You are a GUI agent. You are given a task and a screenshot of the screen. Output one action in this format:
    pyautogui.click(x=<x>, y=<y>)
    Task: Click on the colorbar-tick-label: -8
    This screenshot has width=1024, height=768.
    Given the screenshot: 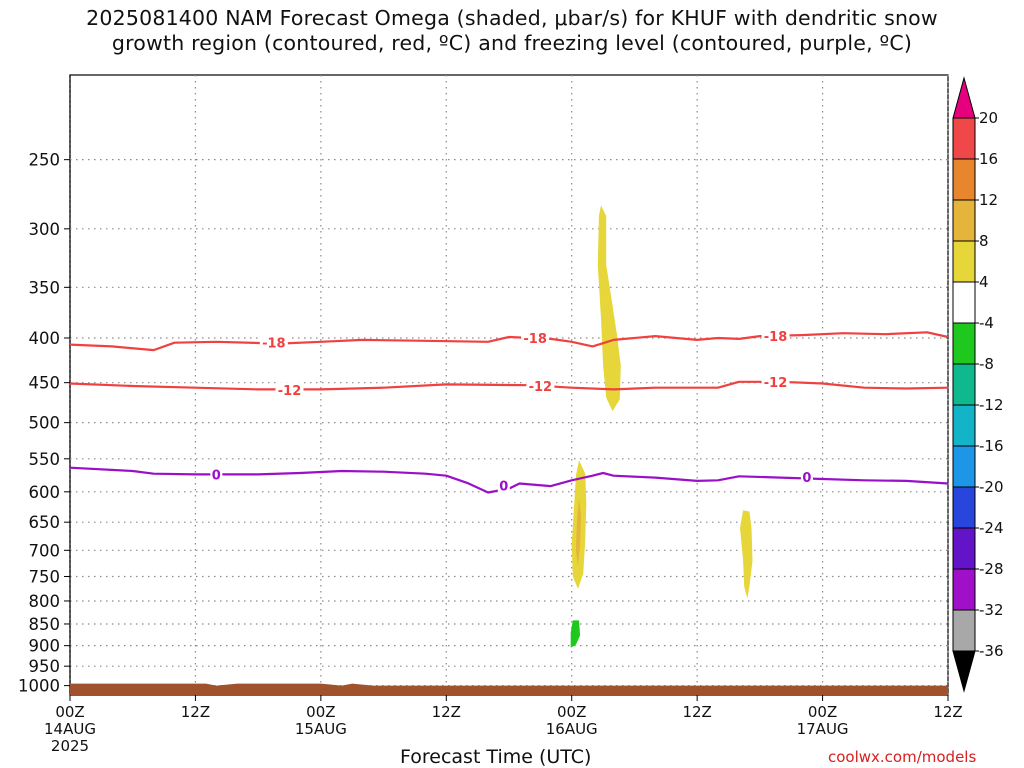 What is the action you would take?
    pyautogui.click(x=986, y=364)
    